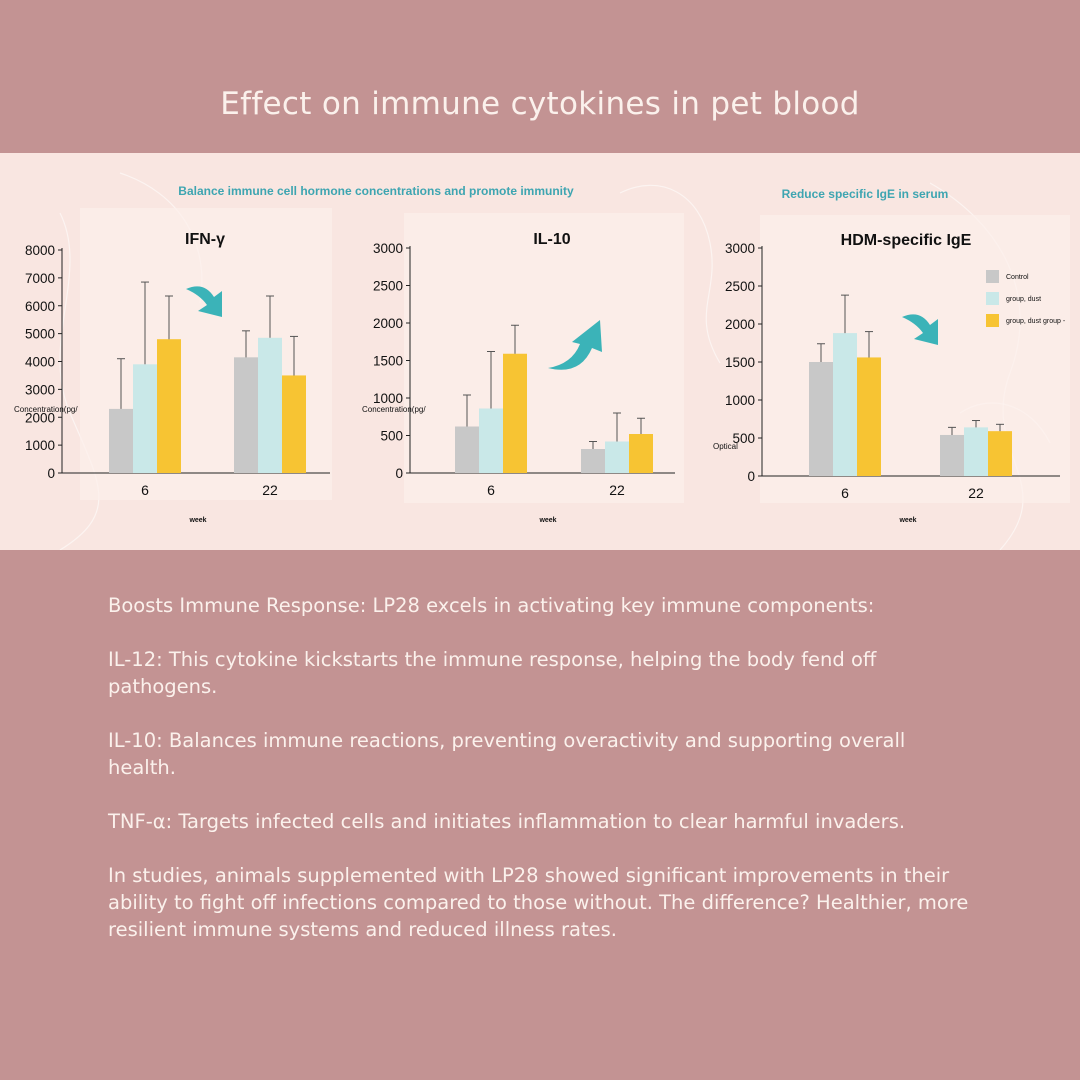 The height and width of the screenshot is (1080, 1080). What do you see at coordinates (845, 493) in the screenshot?
I see `chart-3-x-tick-label: 6` at bounding box center [845, 493].